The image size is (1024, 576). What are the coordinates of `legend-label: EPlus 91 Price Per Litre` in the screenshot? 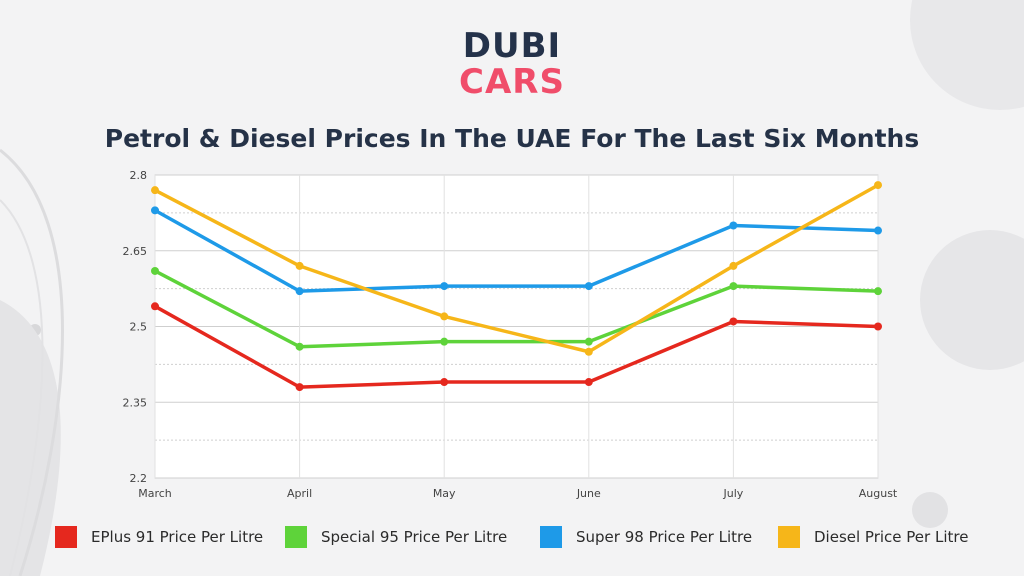 It's located at (177, 537).